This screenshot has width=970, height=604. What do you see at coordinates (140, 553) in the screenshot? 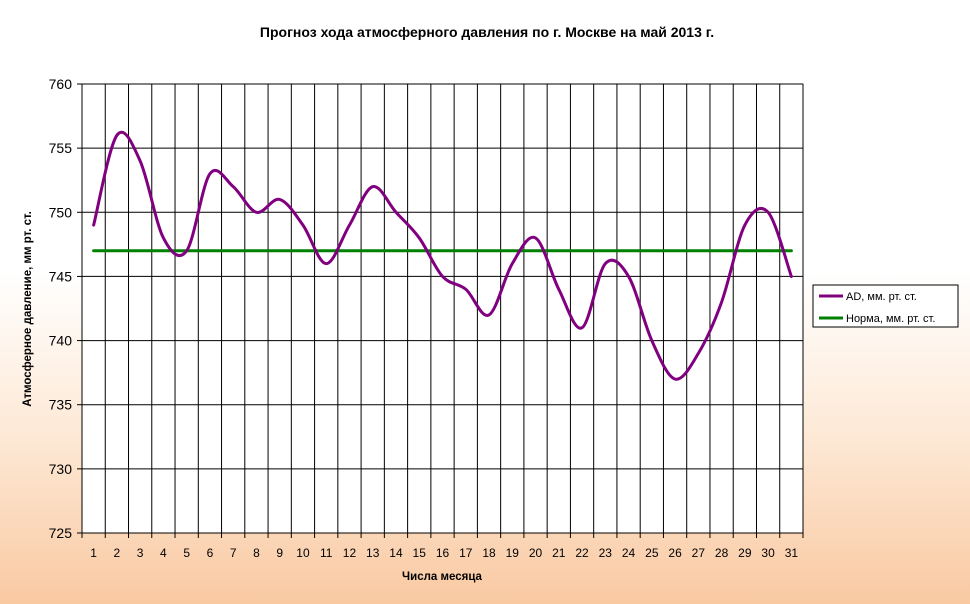
I see `x-tick-label: 3` at bounding box center [140, 553].